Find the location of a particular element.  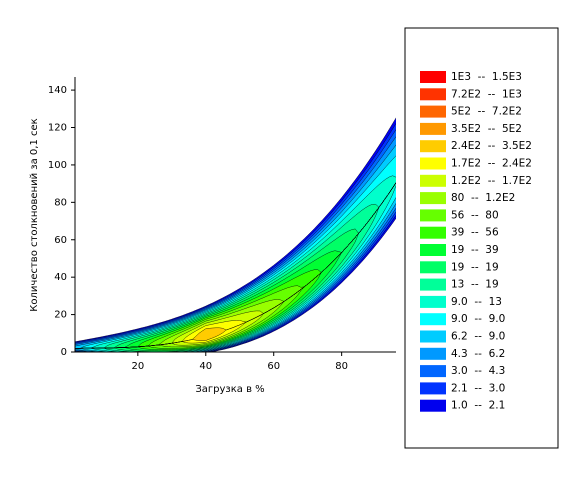

legend-label: 80 -- 1.2E2 is located at coordinates (483, 198).